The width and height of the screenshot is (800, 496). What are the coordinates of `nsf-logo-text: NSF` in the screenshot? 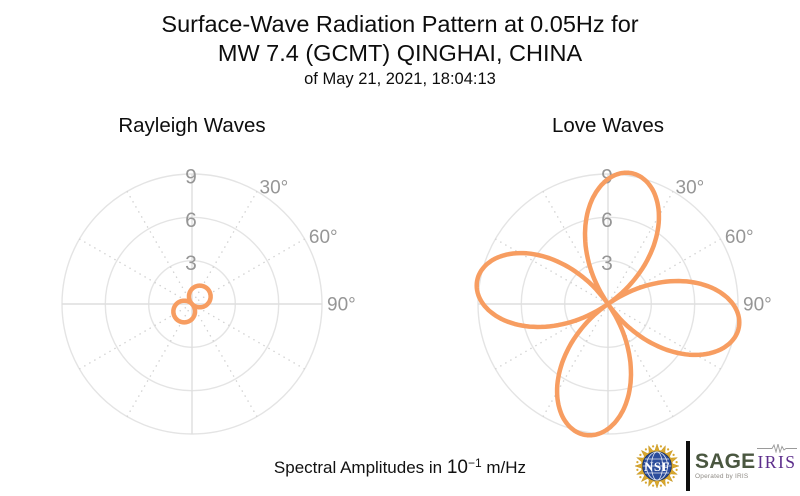 It's located at (657, 466).